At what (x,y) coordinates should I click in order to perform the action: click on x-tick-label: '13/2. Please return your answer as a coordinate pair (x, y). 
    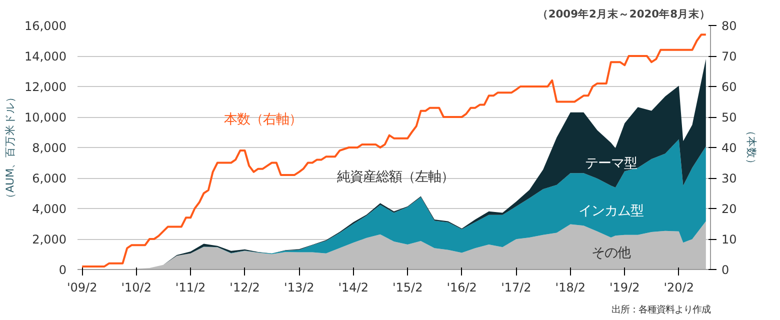
    Looking at the image, I should click on (299, 287).